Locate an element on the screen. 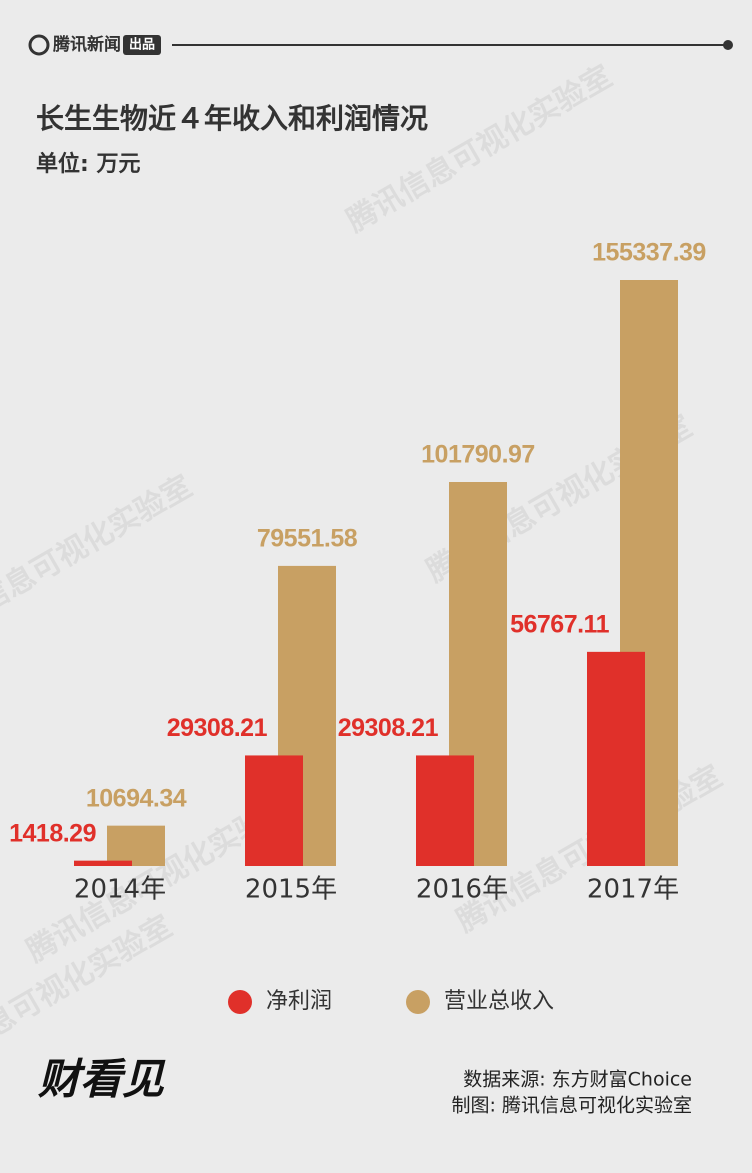  footer-logo: 财看见 is located at coordinates (102, 1079).